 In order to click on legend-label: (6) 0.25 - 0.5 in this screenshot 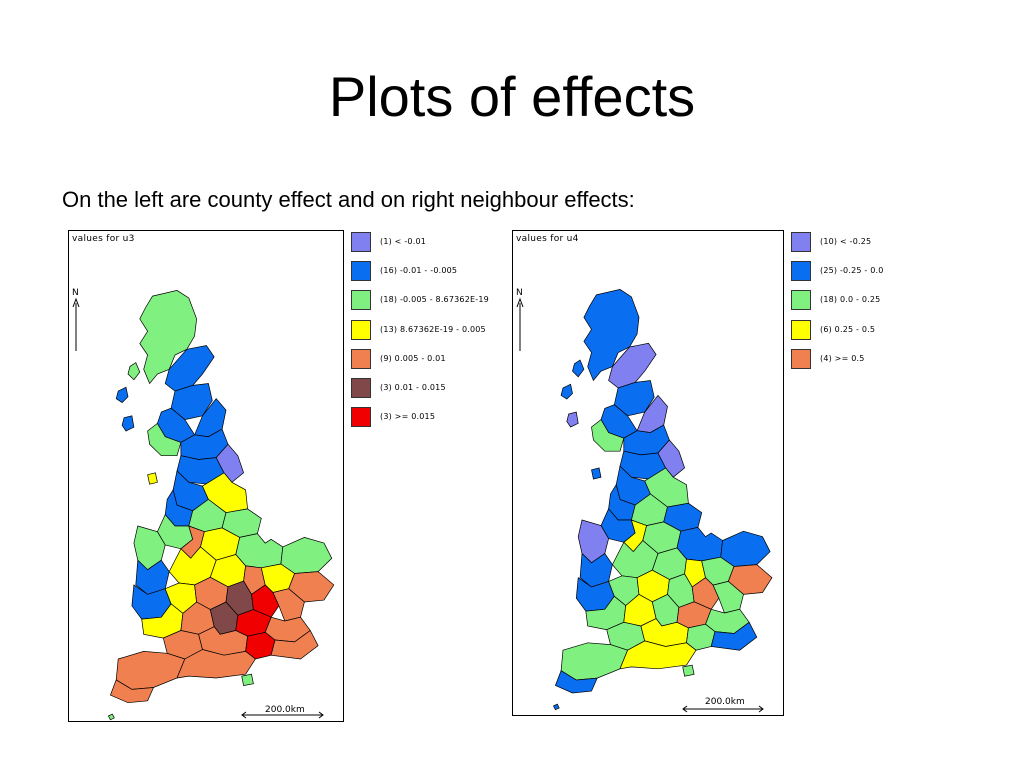, I will do `click(848, 329)`.